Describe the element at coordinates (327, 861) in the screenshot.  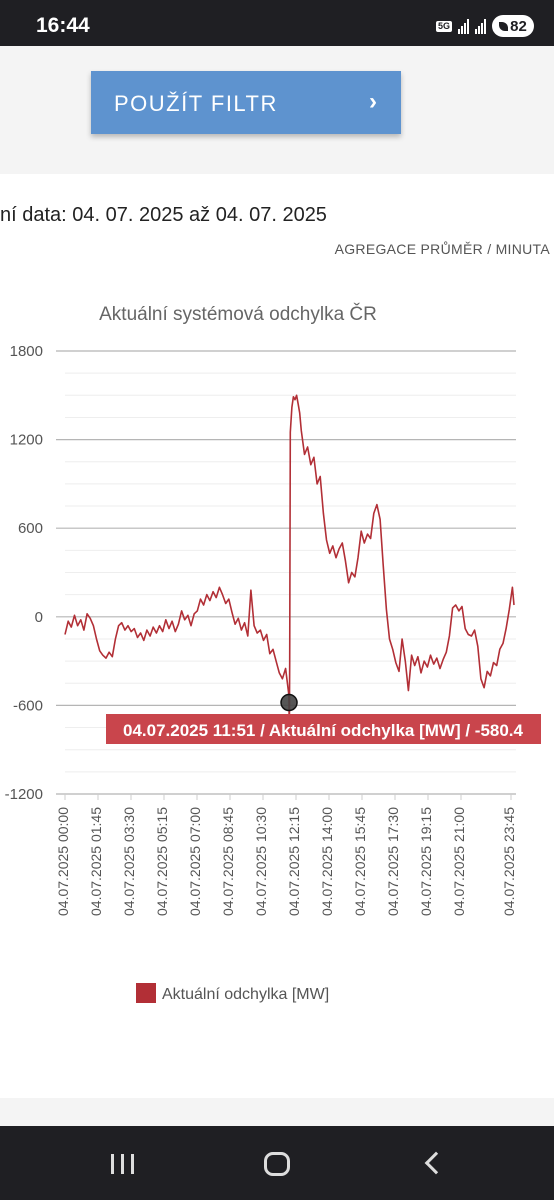
I see `x-tick-label: 04.07.2025 14:00` at that location.